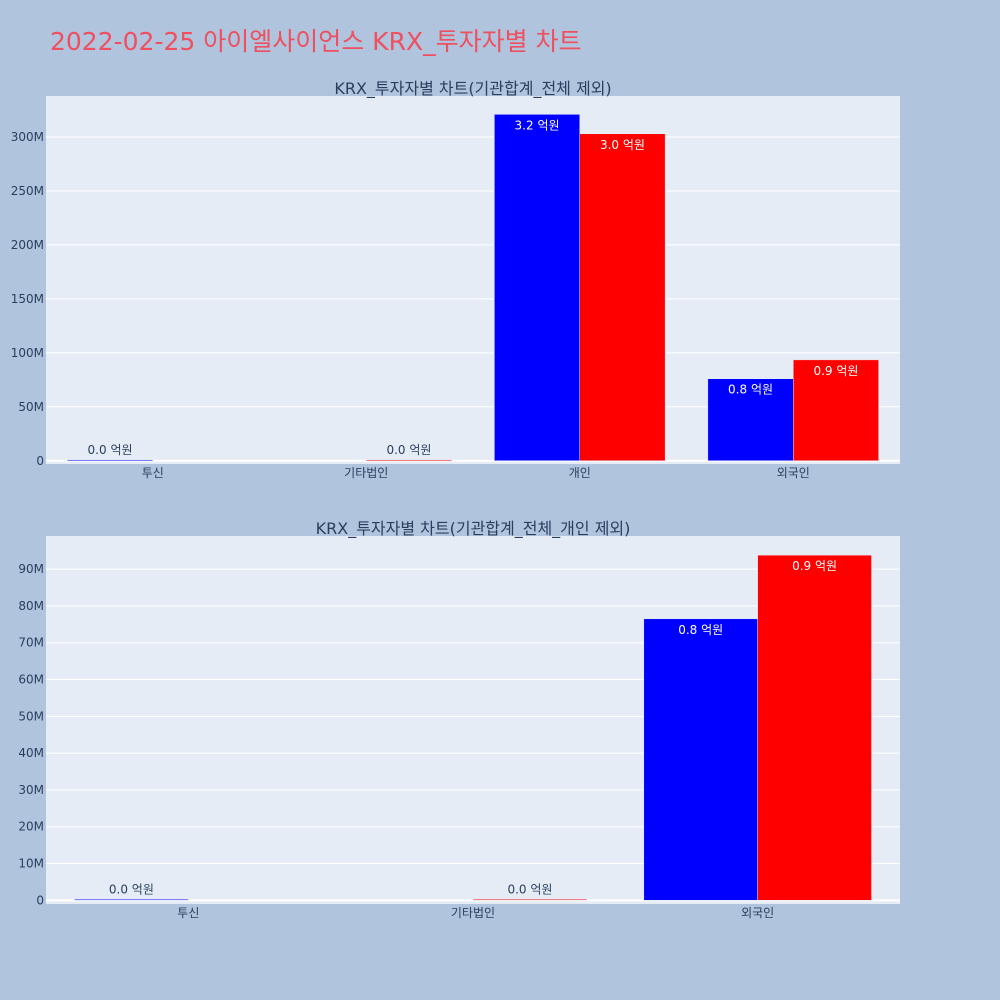 The height and width of the screenshot is (1000, 1000). I want to click on data-label: 3.2 억원, so click(537, 125).